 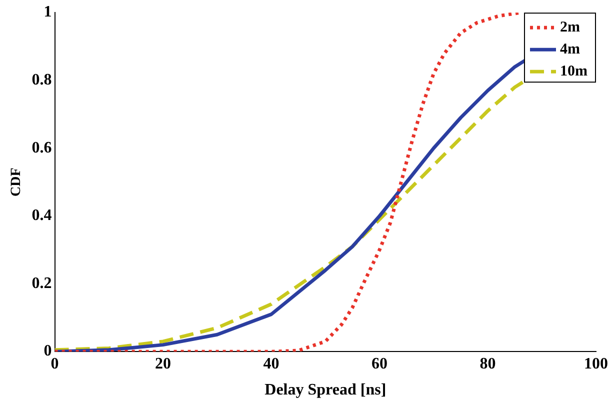 What do you see at coordinates (42, 147) in the screenshot?
I see `y-tick-label: 0.6` at bounding box center [42, 147].